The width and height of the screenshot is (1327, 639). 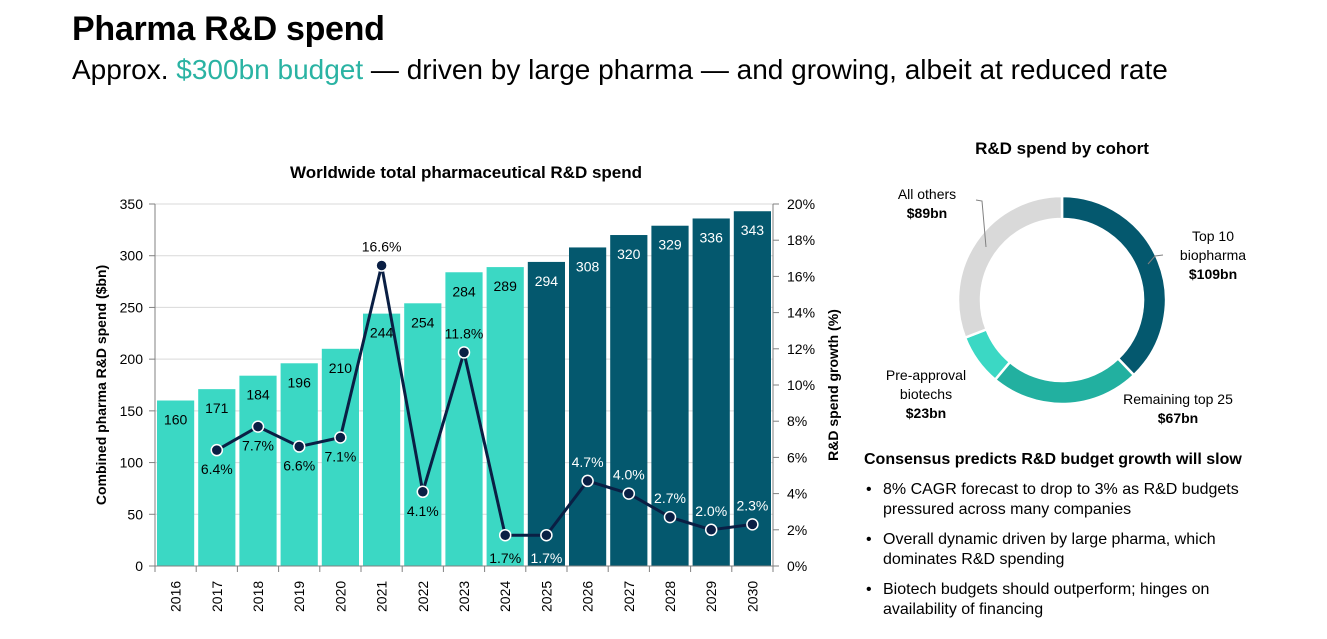 What do you see at coordinates (752, 596) in the screenshot?
I see `x-tick-label: 2030` at bounding box center [752, 596].